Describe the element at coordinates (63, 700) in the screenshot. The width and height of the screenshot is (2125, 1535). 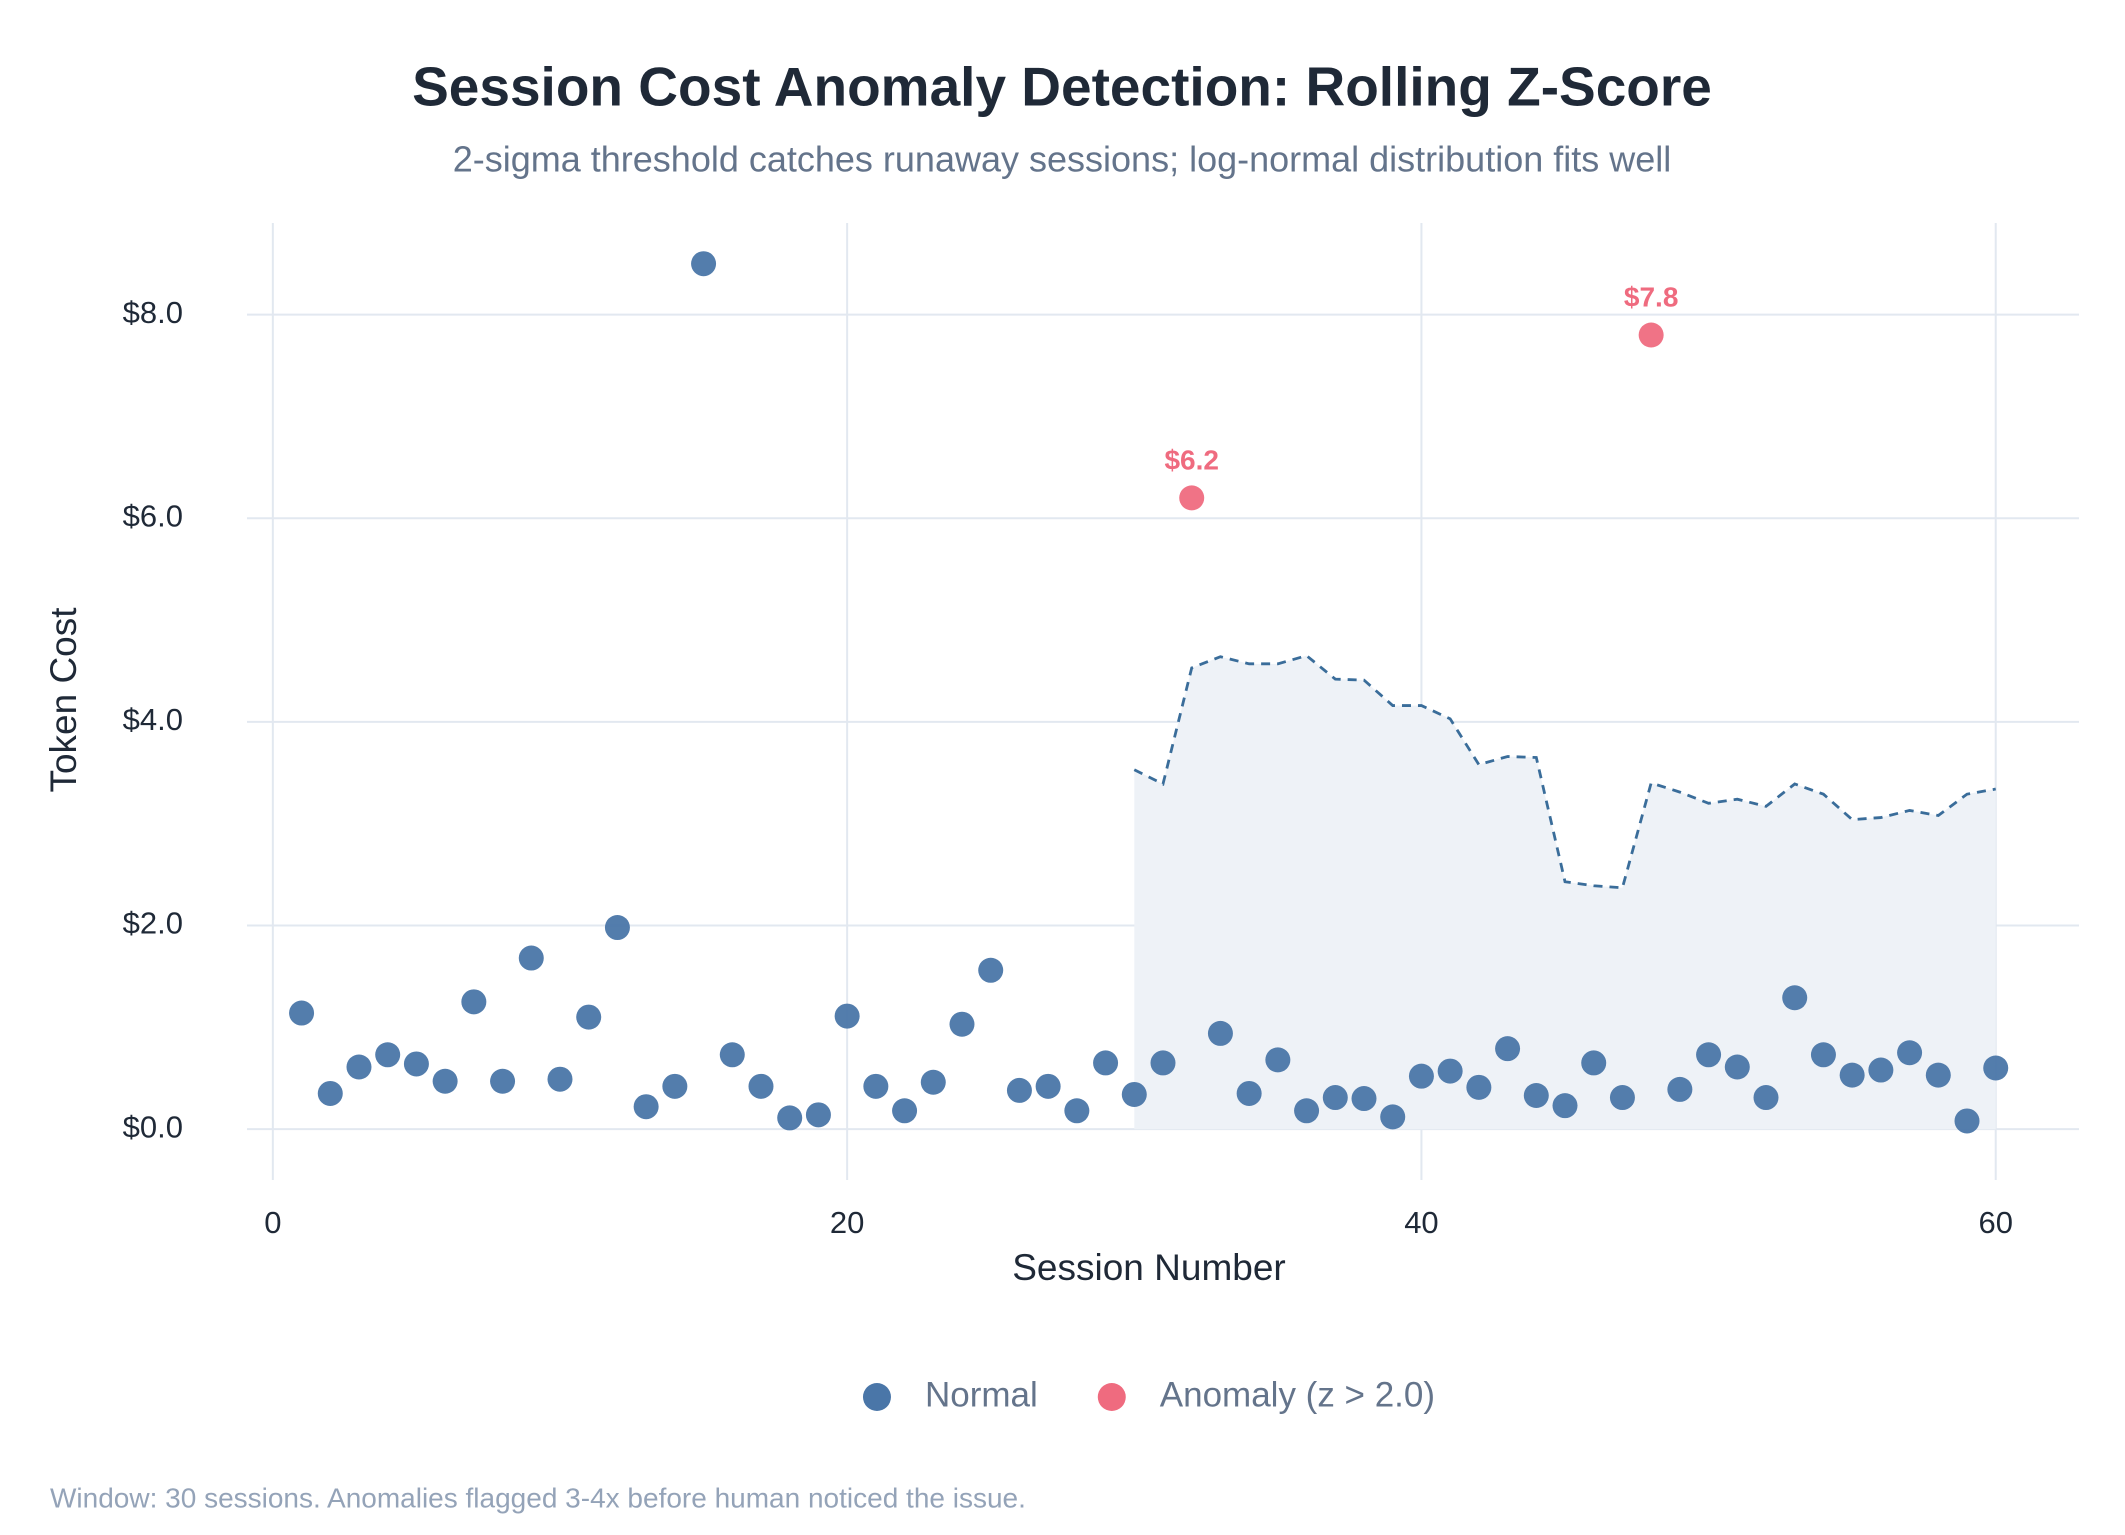
I see `y-axis-title: Token Cost` at that location.